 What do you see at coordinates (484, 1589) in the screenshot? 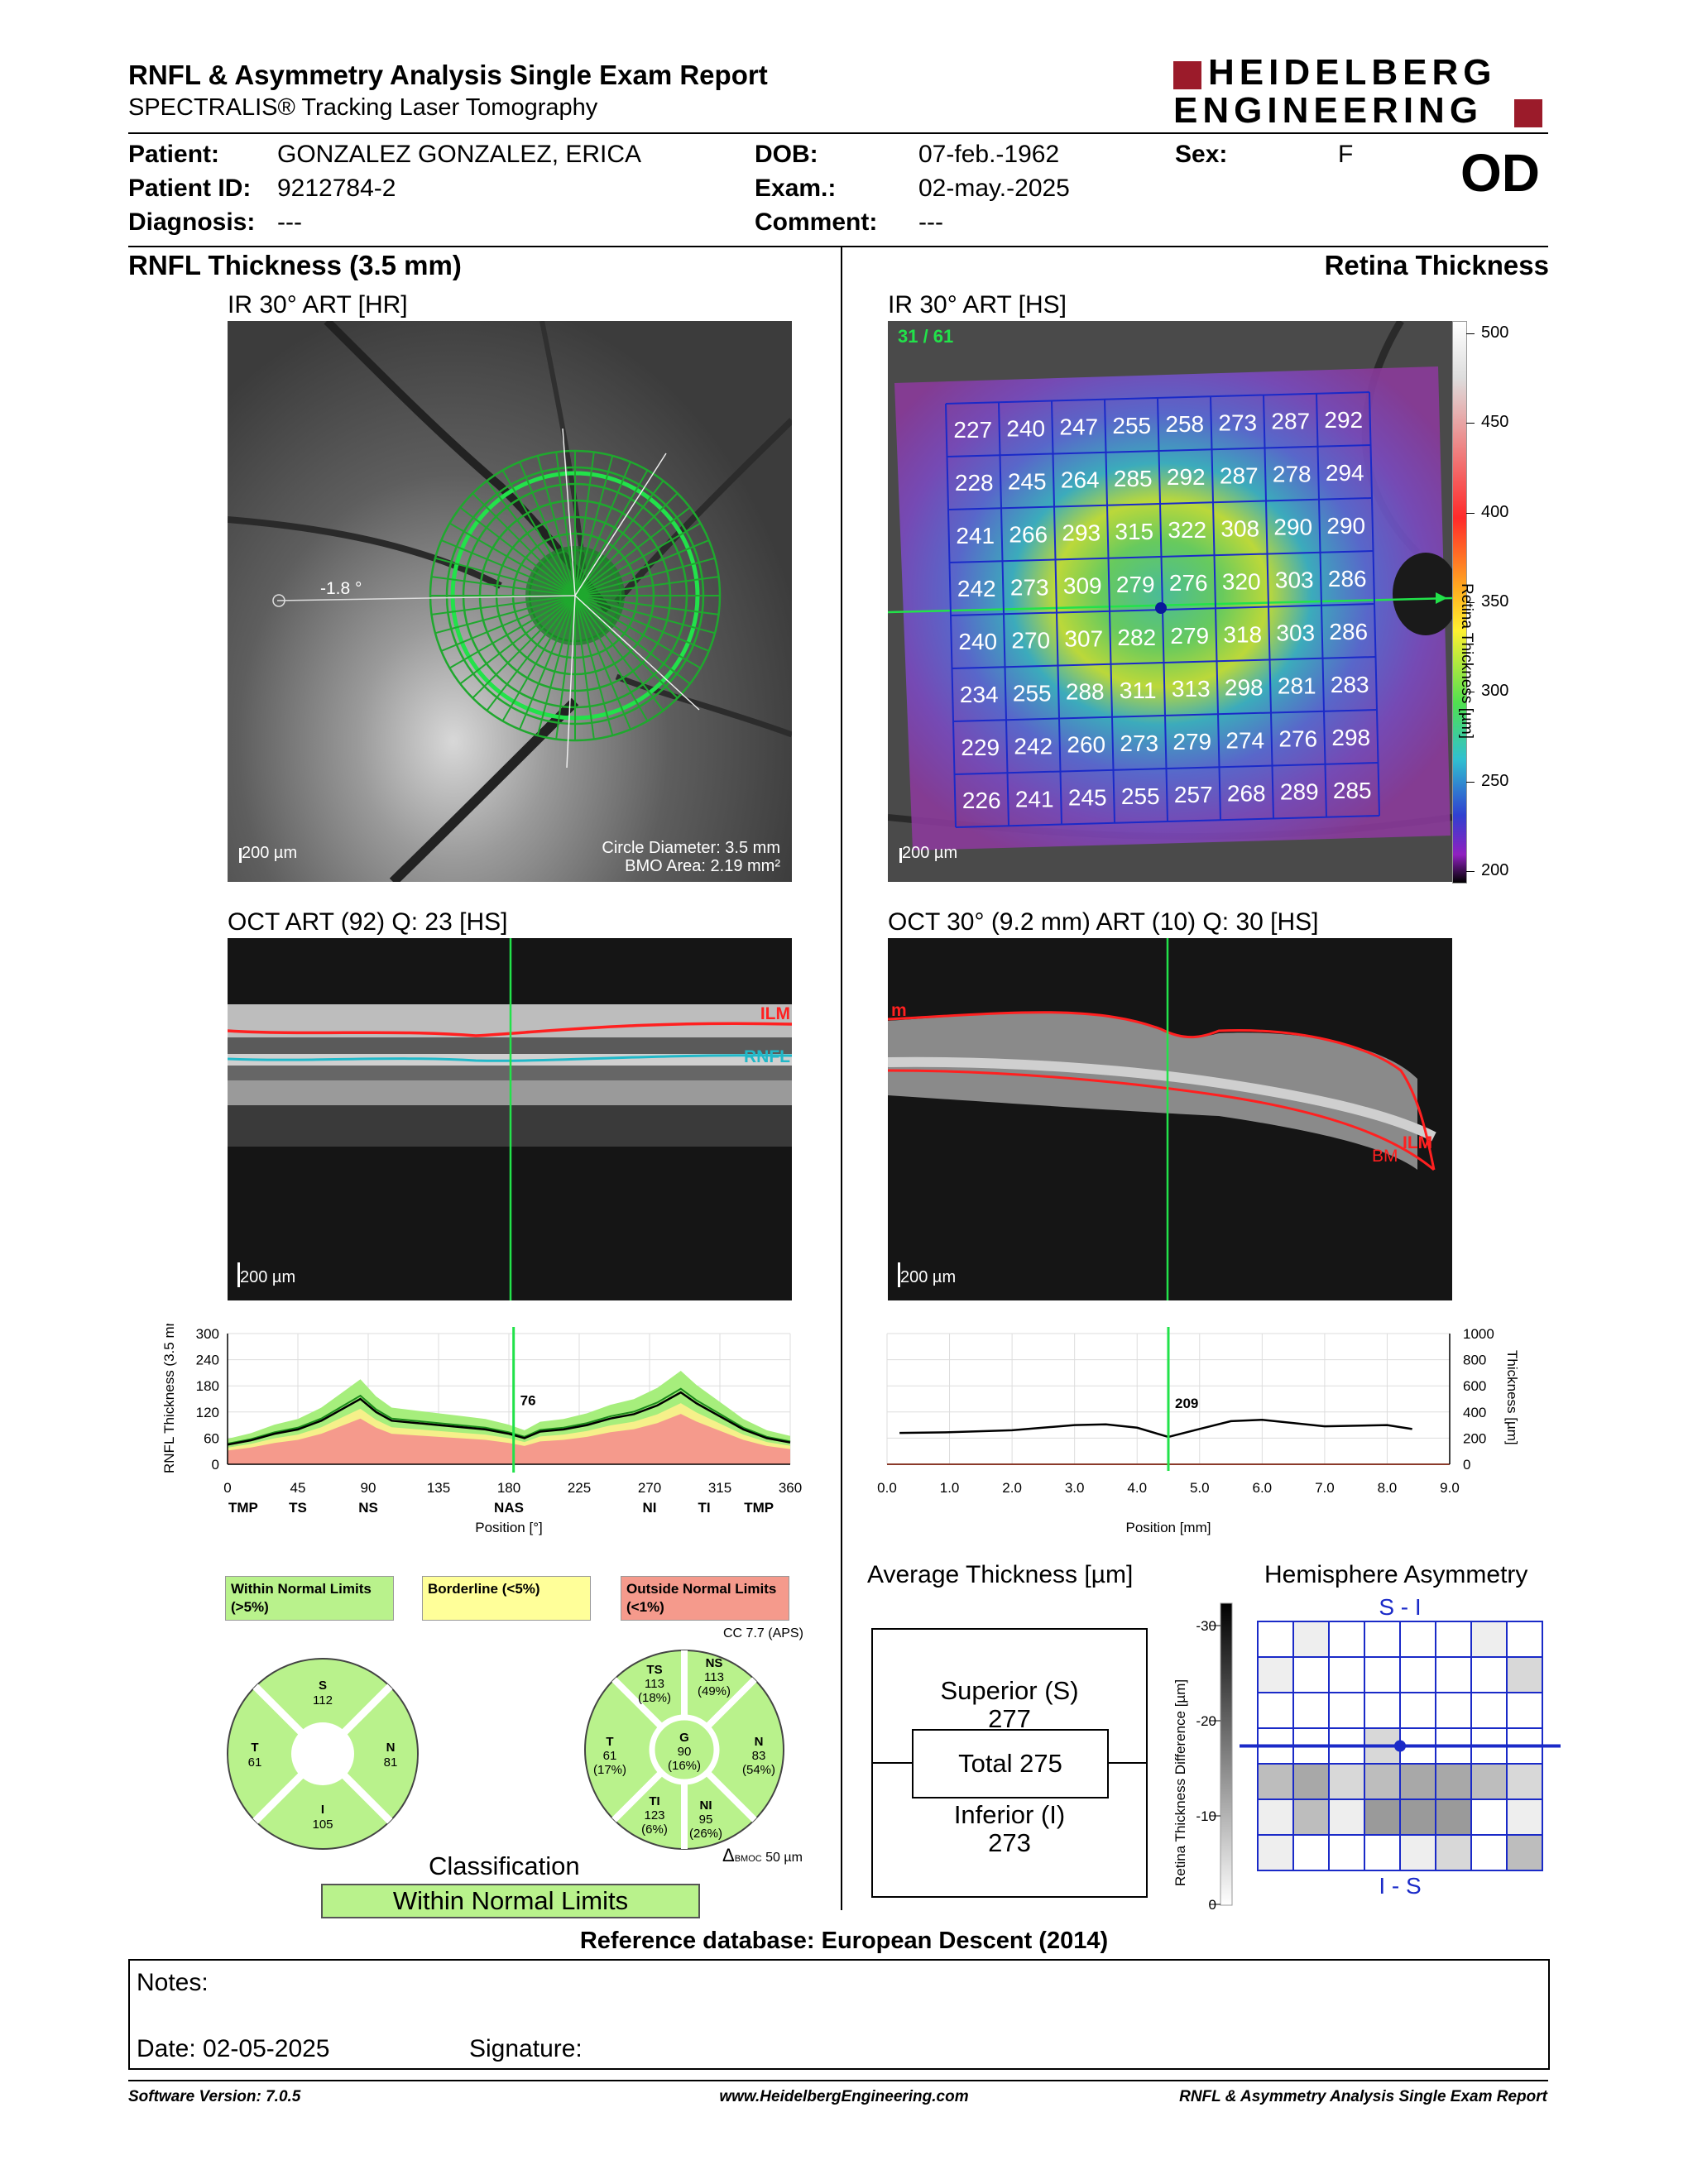
I see `legend-borderline-text: Borderline (<5%)` at bounding box center [484, 1589].